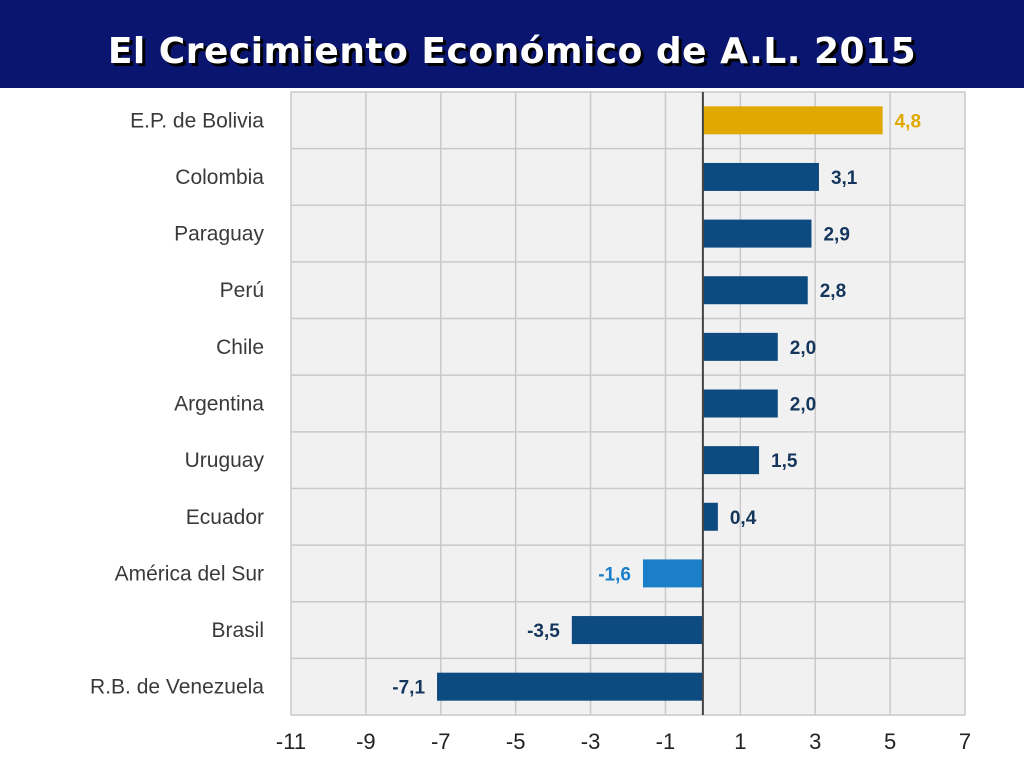 This screenshot has height=768, width=1024. I want to click on category-label: R.B. de Venezuela, so click(177, 687).